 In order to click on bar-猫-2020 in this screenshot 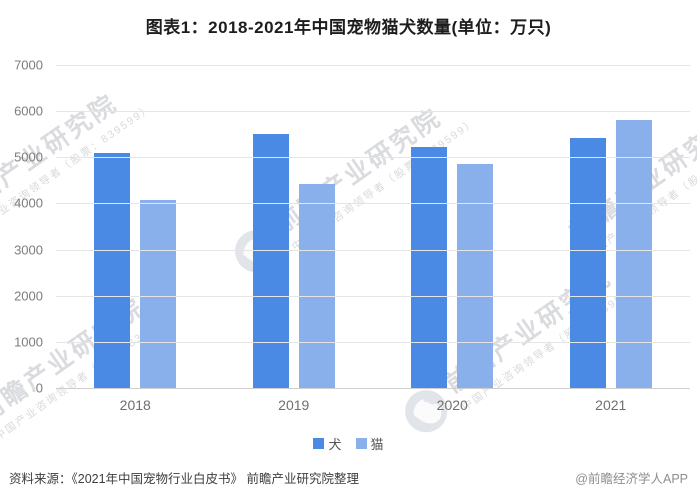, I will do `click(475, 275)`.